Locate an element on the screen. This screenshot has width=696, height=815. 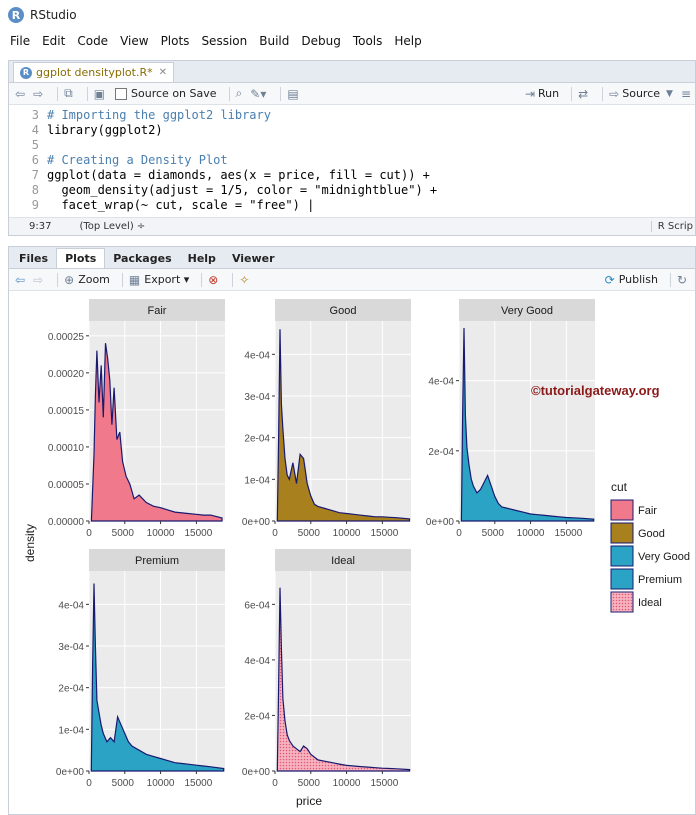
facet-label: Ideal is located at coordinates (343, 561).